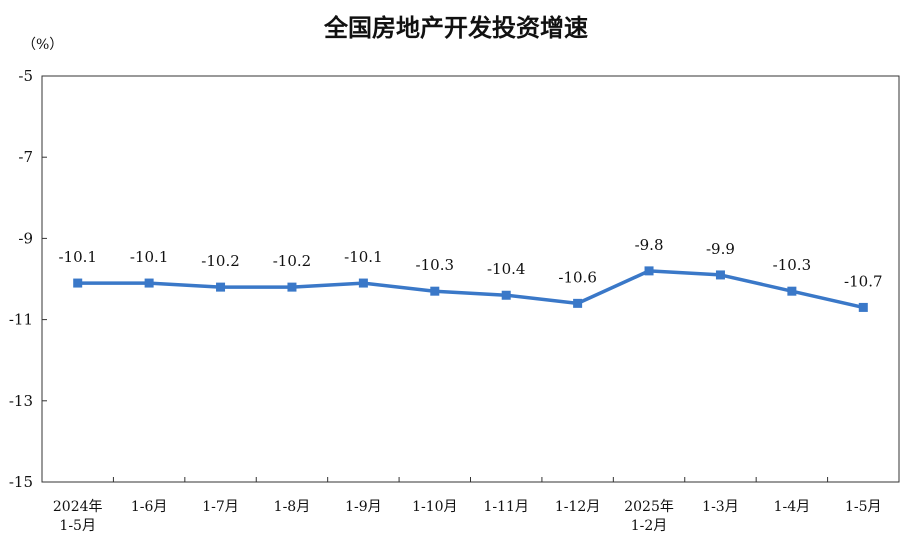 The image size is (913, 547). Describe the element at coordinates (42, 45) in the screenshot. I see `y-unit-label: （%）` at that location.